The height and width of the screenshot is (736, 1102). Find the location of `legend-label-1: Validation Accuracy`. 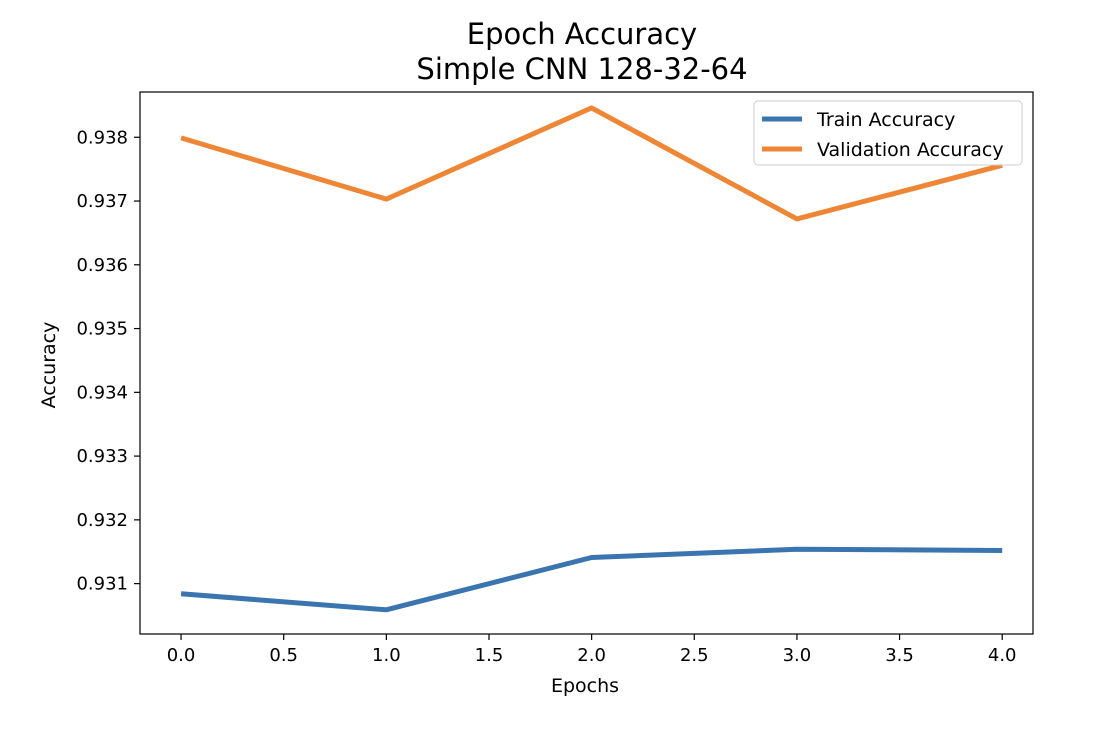

legend-label-1: Validation Accuracy is located at coordinates (910, 150).